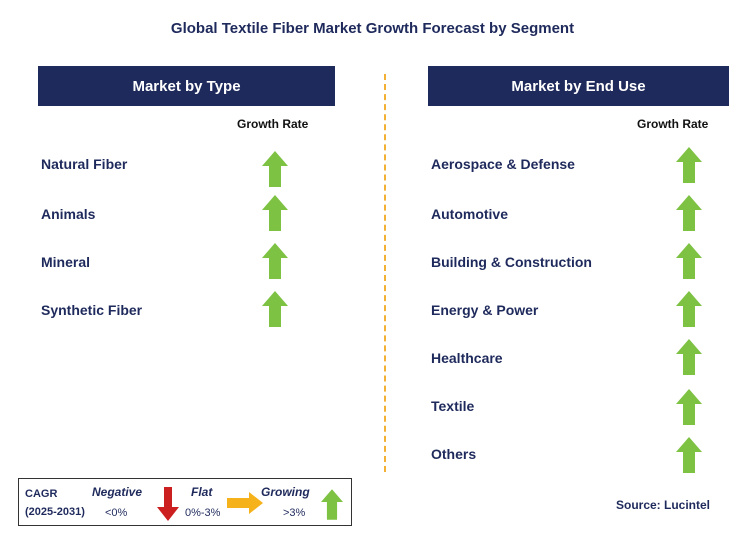 This screenshot has height=538, width=745. Describe the element at coordinates (273, 124) in the screenshot. I see `type-growth-rate-label: Growth Rate` at that location.